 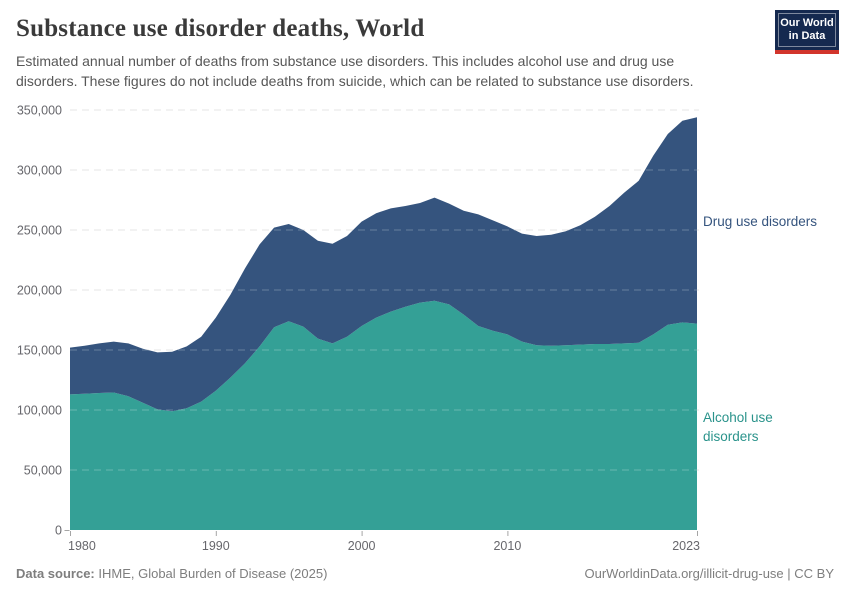 I want to click on y-axis-label: 0, so click(x=58, y=531).